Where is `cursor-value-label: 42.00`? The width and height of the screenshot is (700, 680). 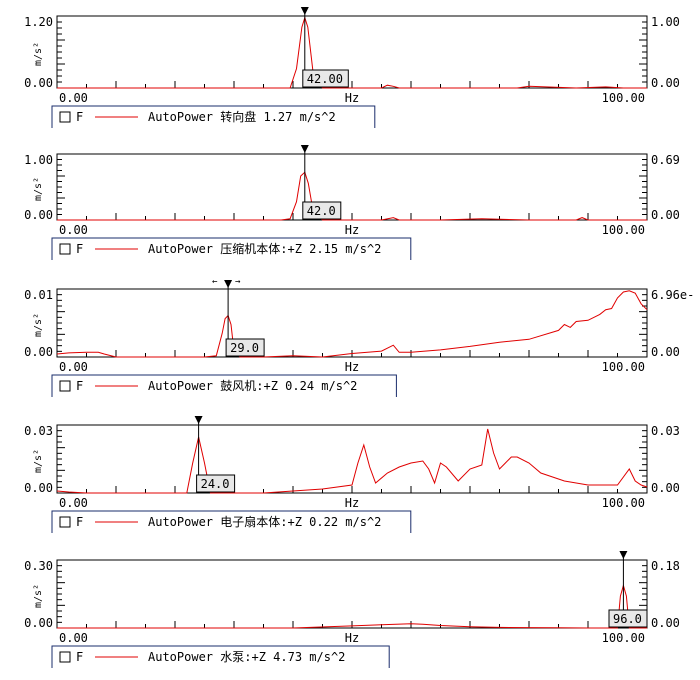 cursor-value-label: 42.00 is located at coordinates (325, 79).